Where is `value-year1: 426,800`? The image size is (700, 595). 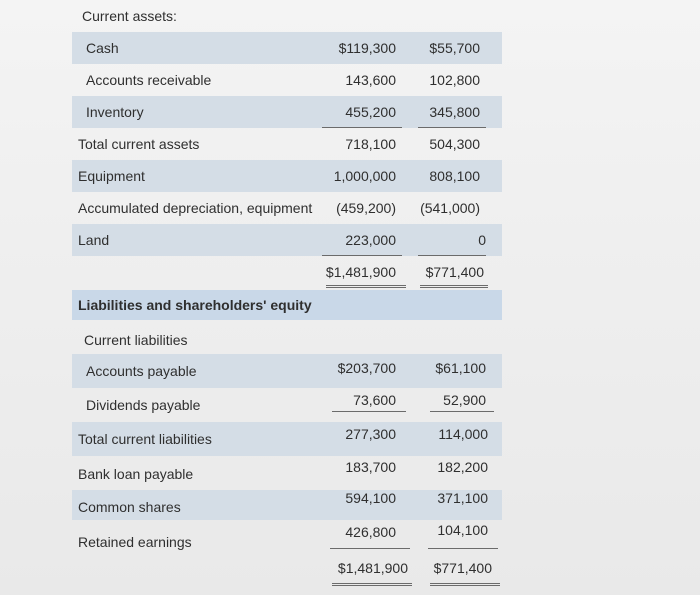 value-year1: 426,800 is located at coordinates (370, 531).